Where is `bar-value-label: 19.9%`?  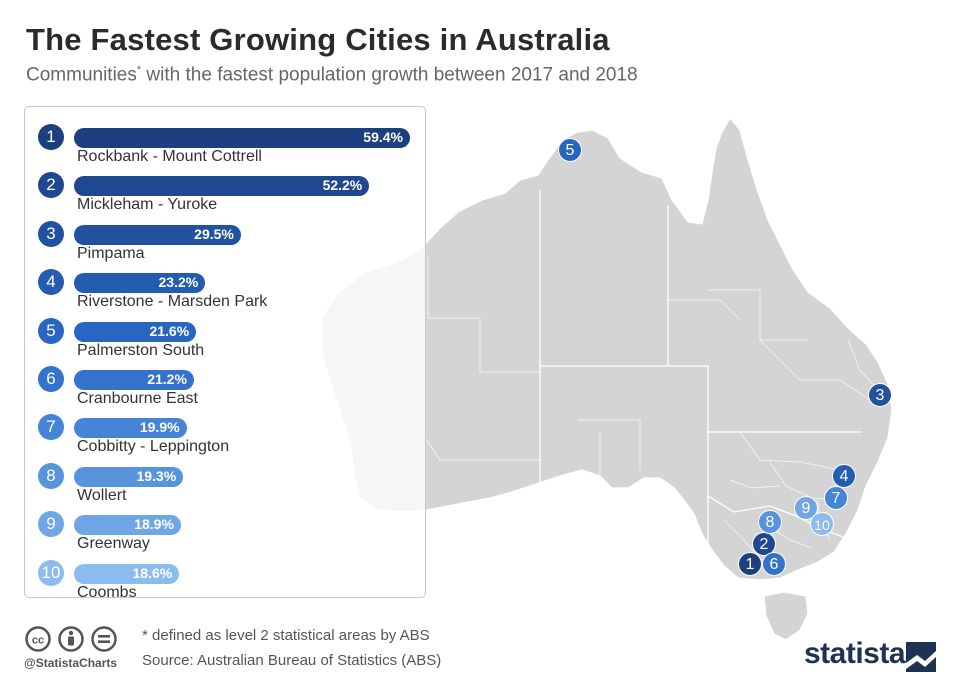
bar-value-label: 19.9% is located at coordinates (159, 427).